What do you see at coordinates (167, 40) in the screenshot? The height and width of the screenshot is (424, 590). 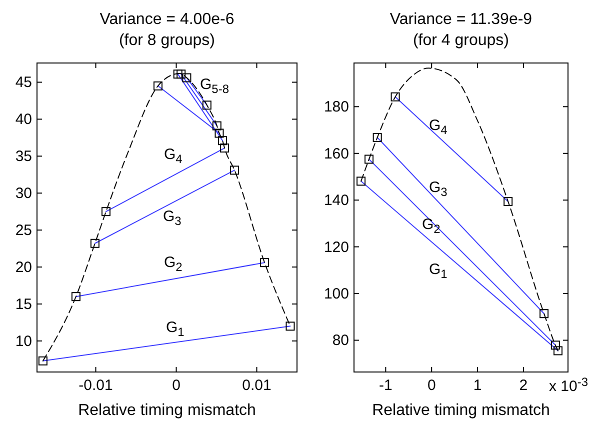 I see `chart-subtitle: (for 8 groups)` at bounding box center [167, 40].